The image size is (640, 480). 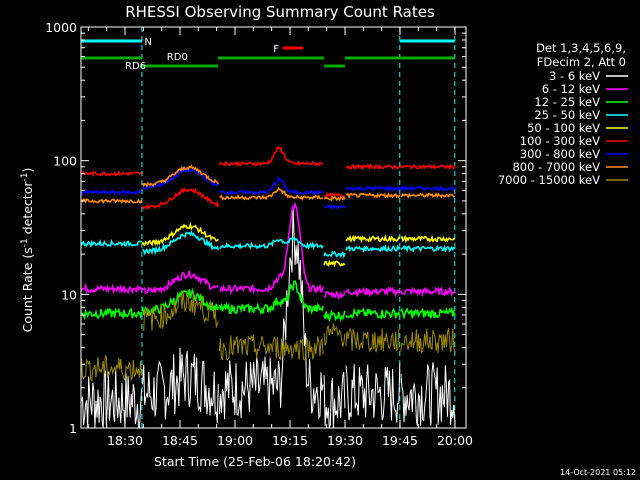 I want to click on chart-title: RHESSI Observing Summary Count Rates, so click(x=280, y=12).